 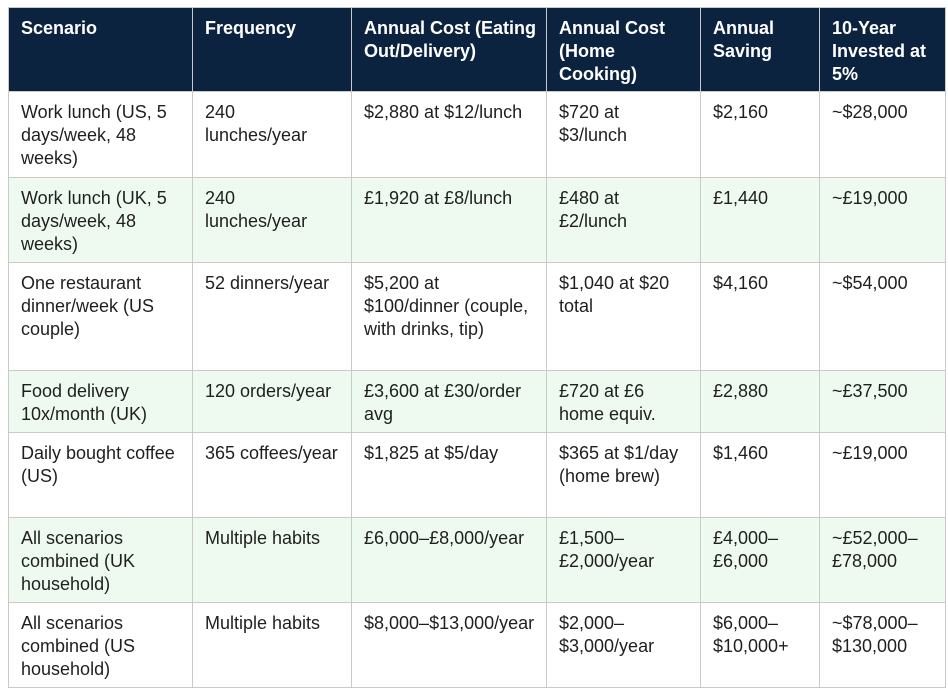 What do you see at coordinates (623, 401) in the screenshot?
I see `table-cell: £720 at £6 home equiv.` at bounding box center [623, 401].